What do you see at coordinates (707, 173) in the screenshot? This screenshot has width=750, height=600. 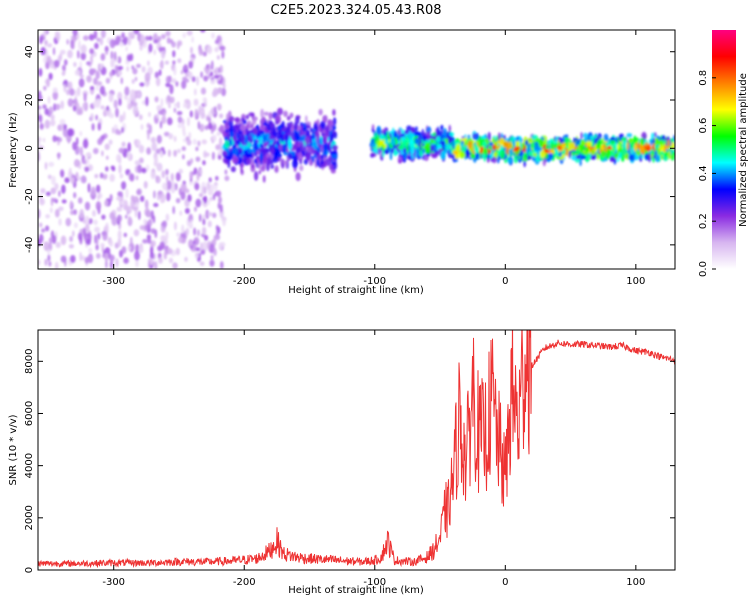 I see `colorbar-ticks: 0.0 0.2 0.4 0.6 0.8` at bounding box center [707, 173].